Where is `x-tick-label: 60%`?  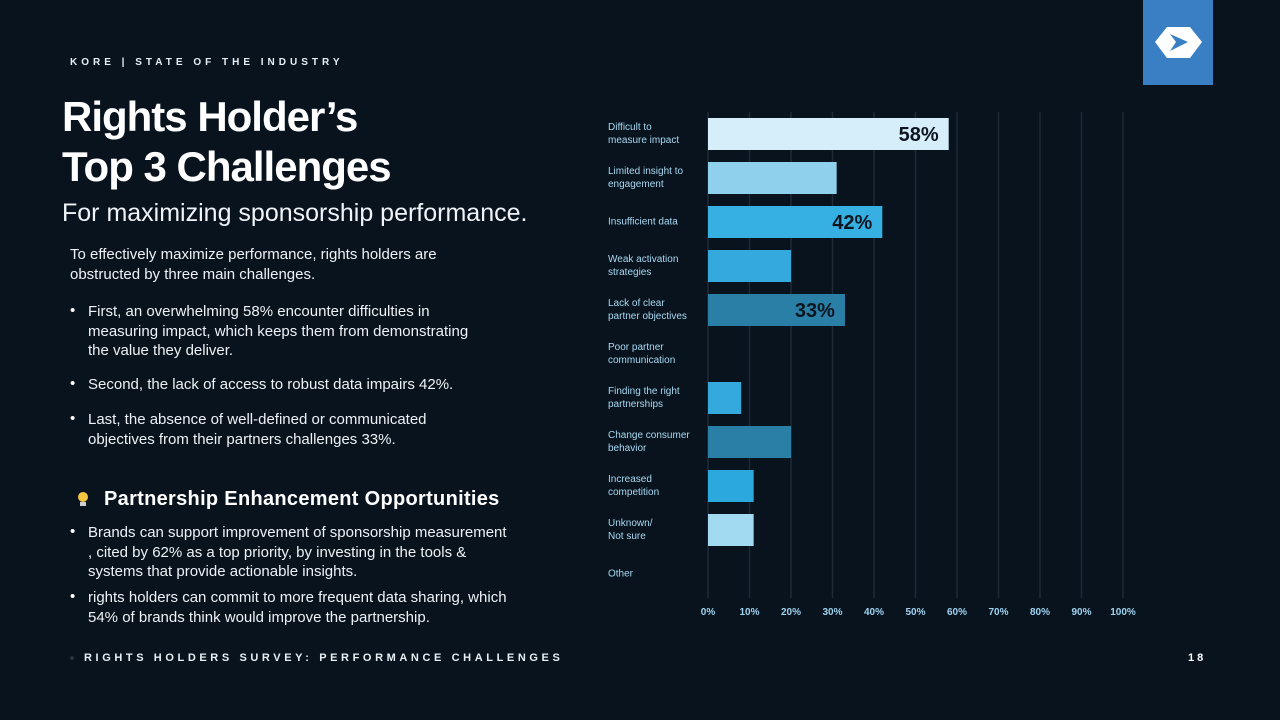
x-tick-label: 60% is located at coordinates (957, 612).